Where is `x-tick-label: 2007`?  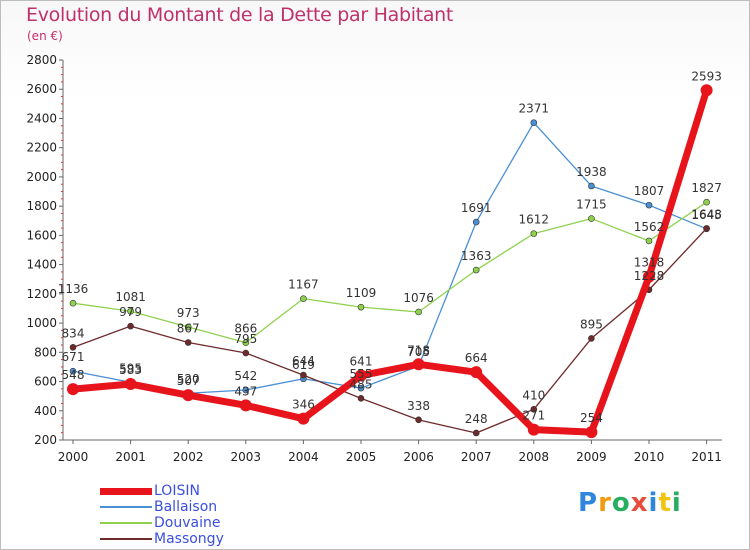
x-tick-label: 2007 is located at coordinates (476, 457).